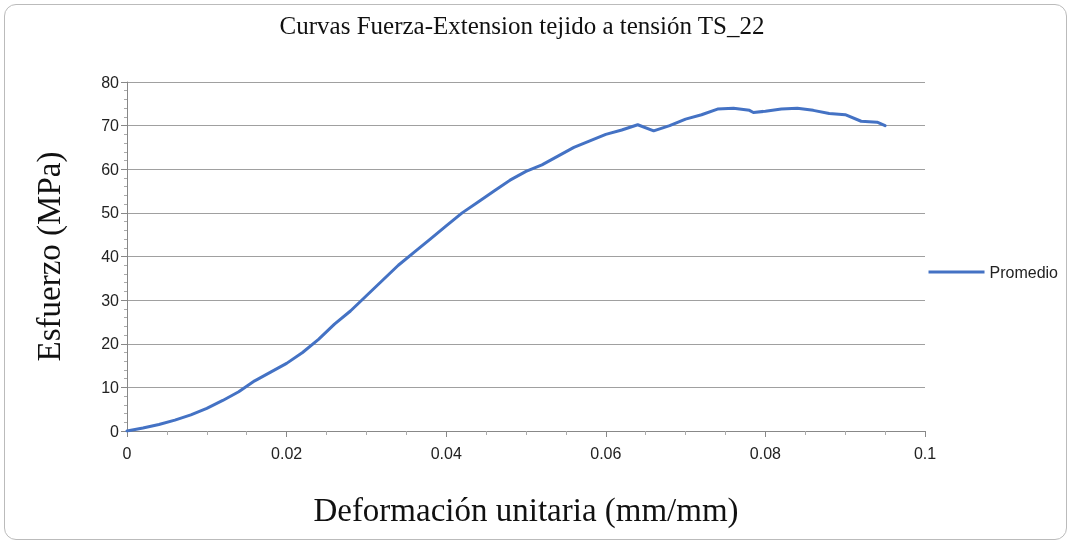 The height and width of the screenshot is (544, 1071). Describe the element at coordinates (110, 126) in the screenshot. I see `y-tick-label: 70` at that location.